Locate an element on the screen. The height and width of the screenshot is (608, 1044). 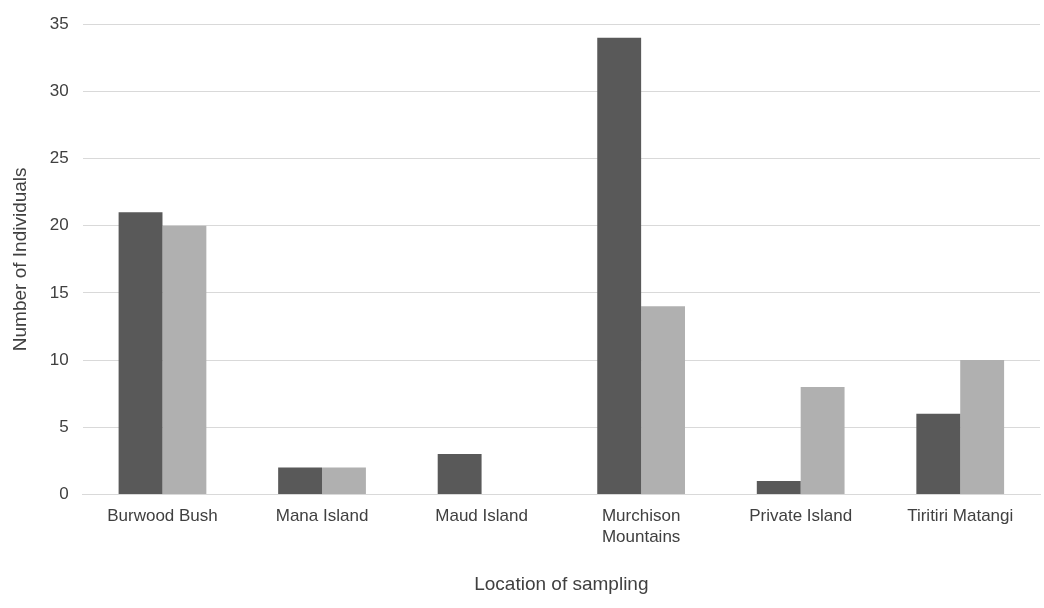
y-tick-label: 5 is located at coordinates (64, 426).